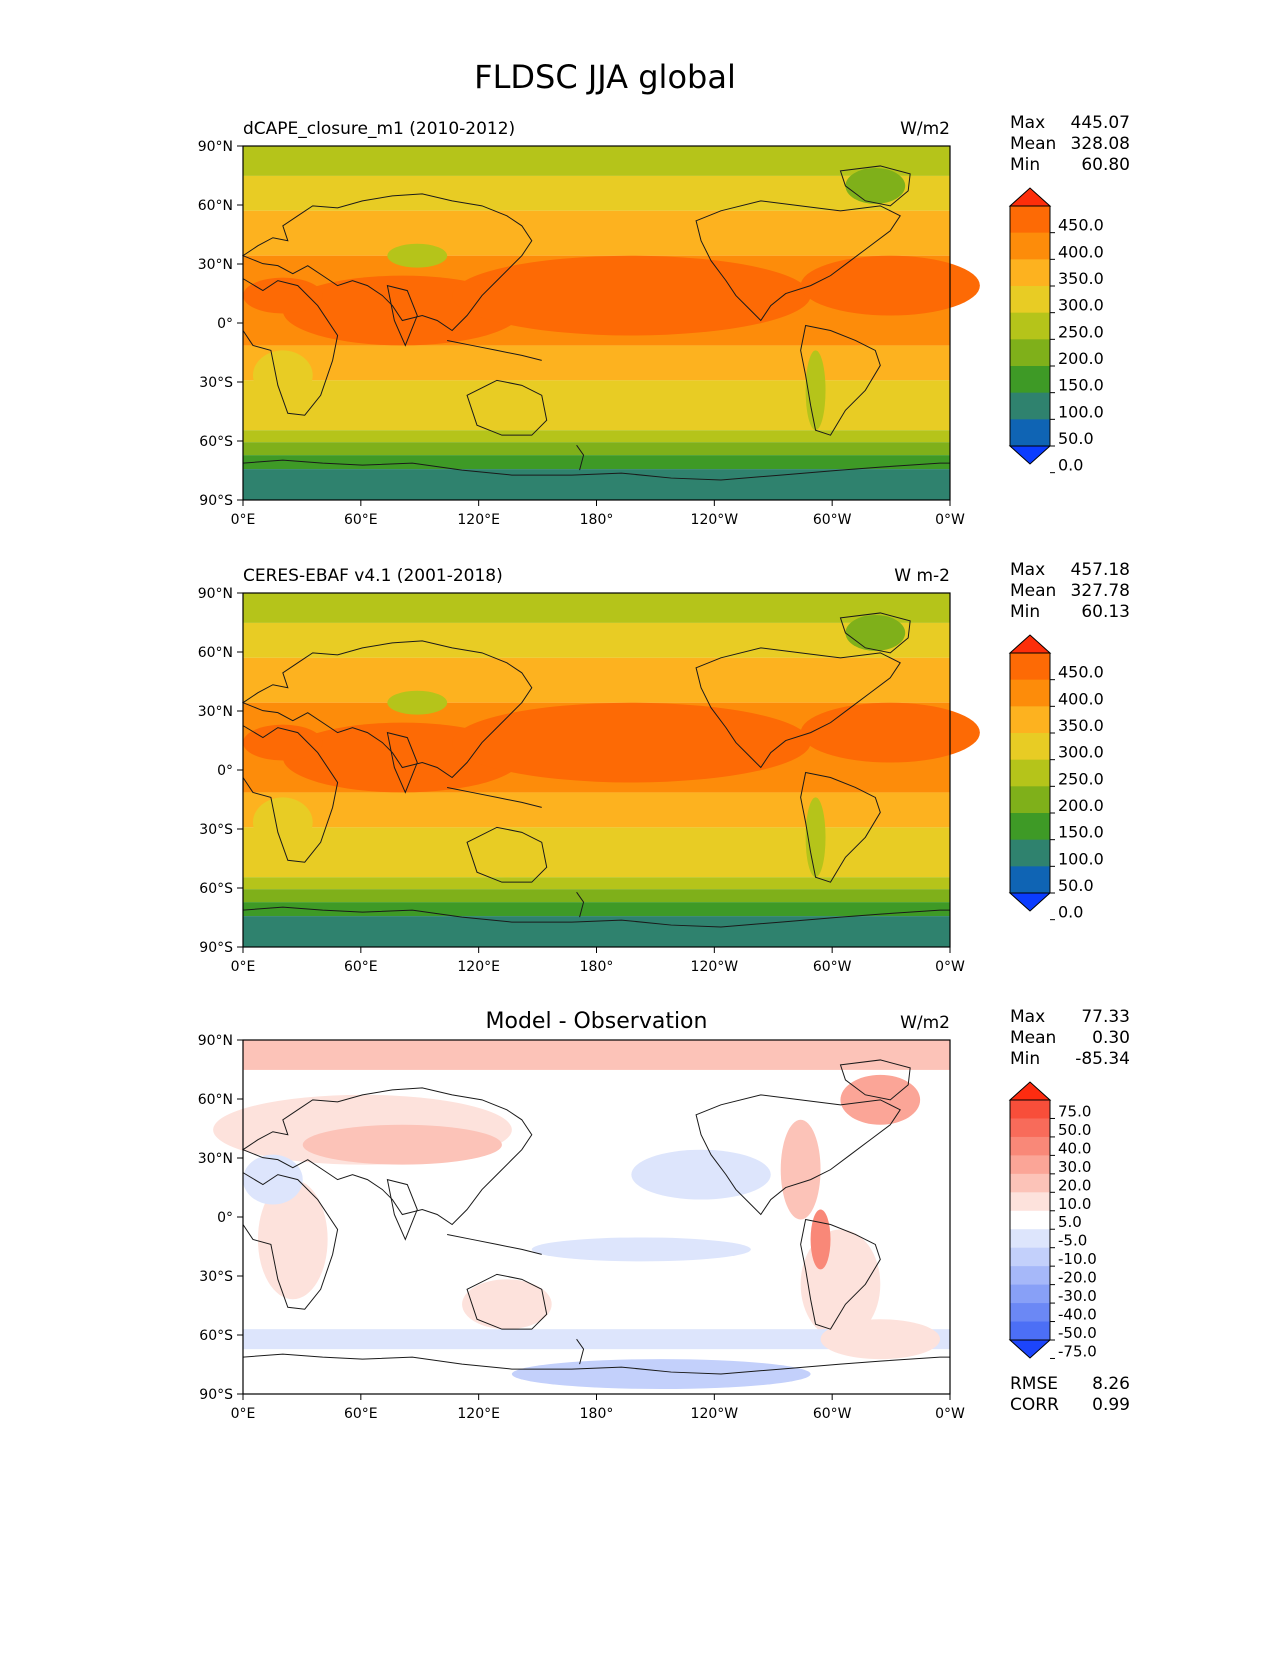  Describe the element at coordinates (1105, 1017) in the screenshot. I see `stat-value: 77.33` at that location.